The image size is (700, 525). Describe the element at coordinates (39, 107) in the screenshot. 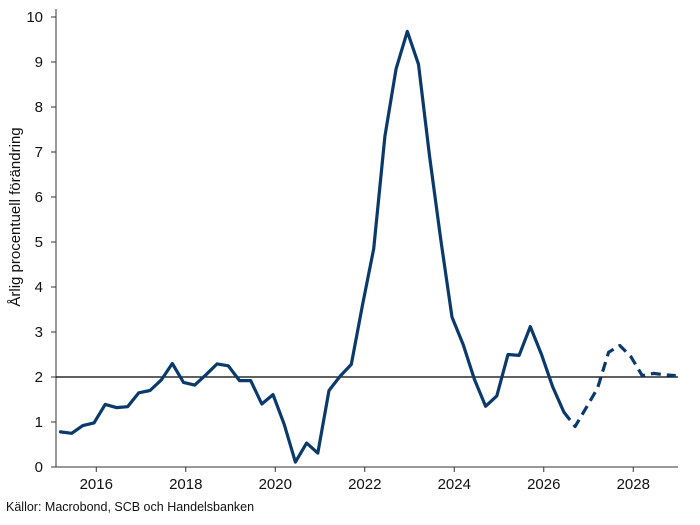

I see `y-tick-label: 8` at that location.